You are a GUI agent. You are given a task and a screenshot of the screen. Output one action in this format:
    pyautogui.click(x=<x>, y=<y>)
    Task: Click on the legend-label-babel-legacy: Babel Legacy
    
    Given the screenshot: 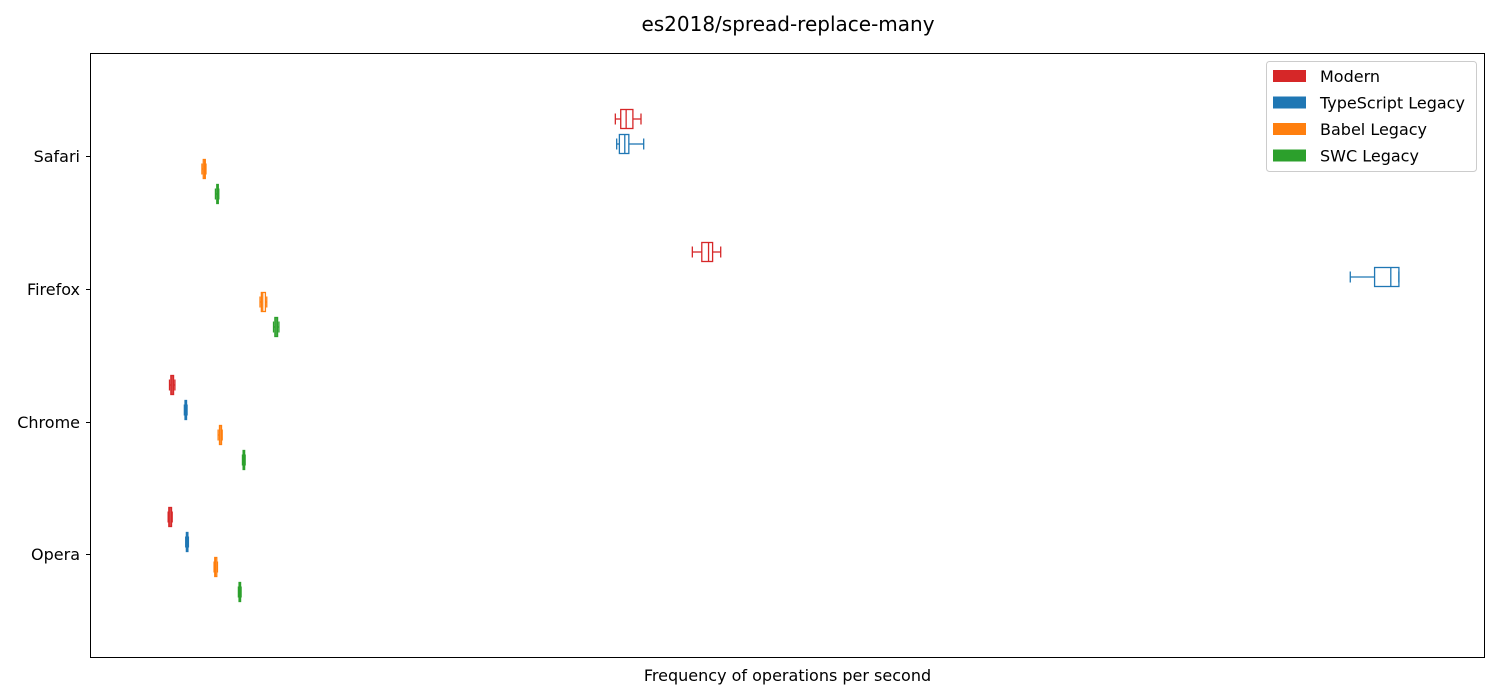 What is the action you would take?
    pyautogui.click(x=1373, y=129)
    